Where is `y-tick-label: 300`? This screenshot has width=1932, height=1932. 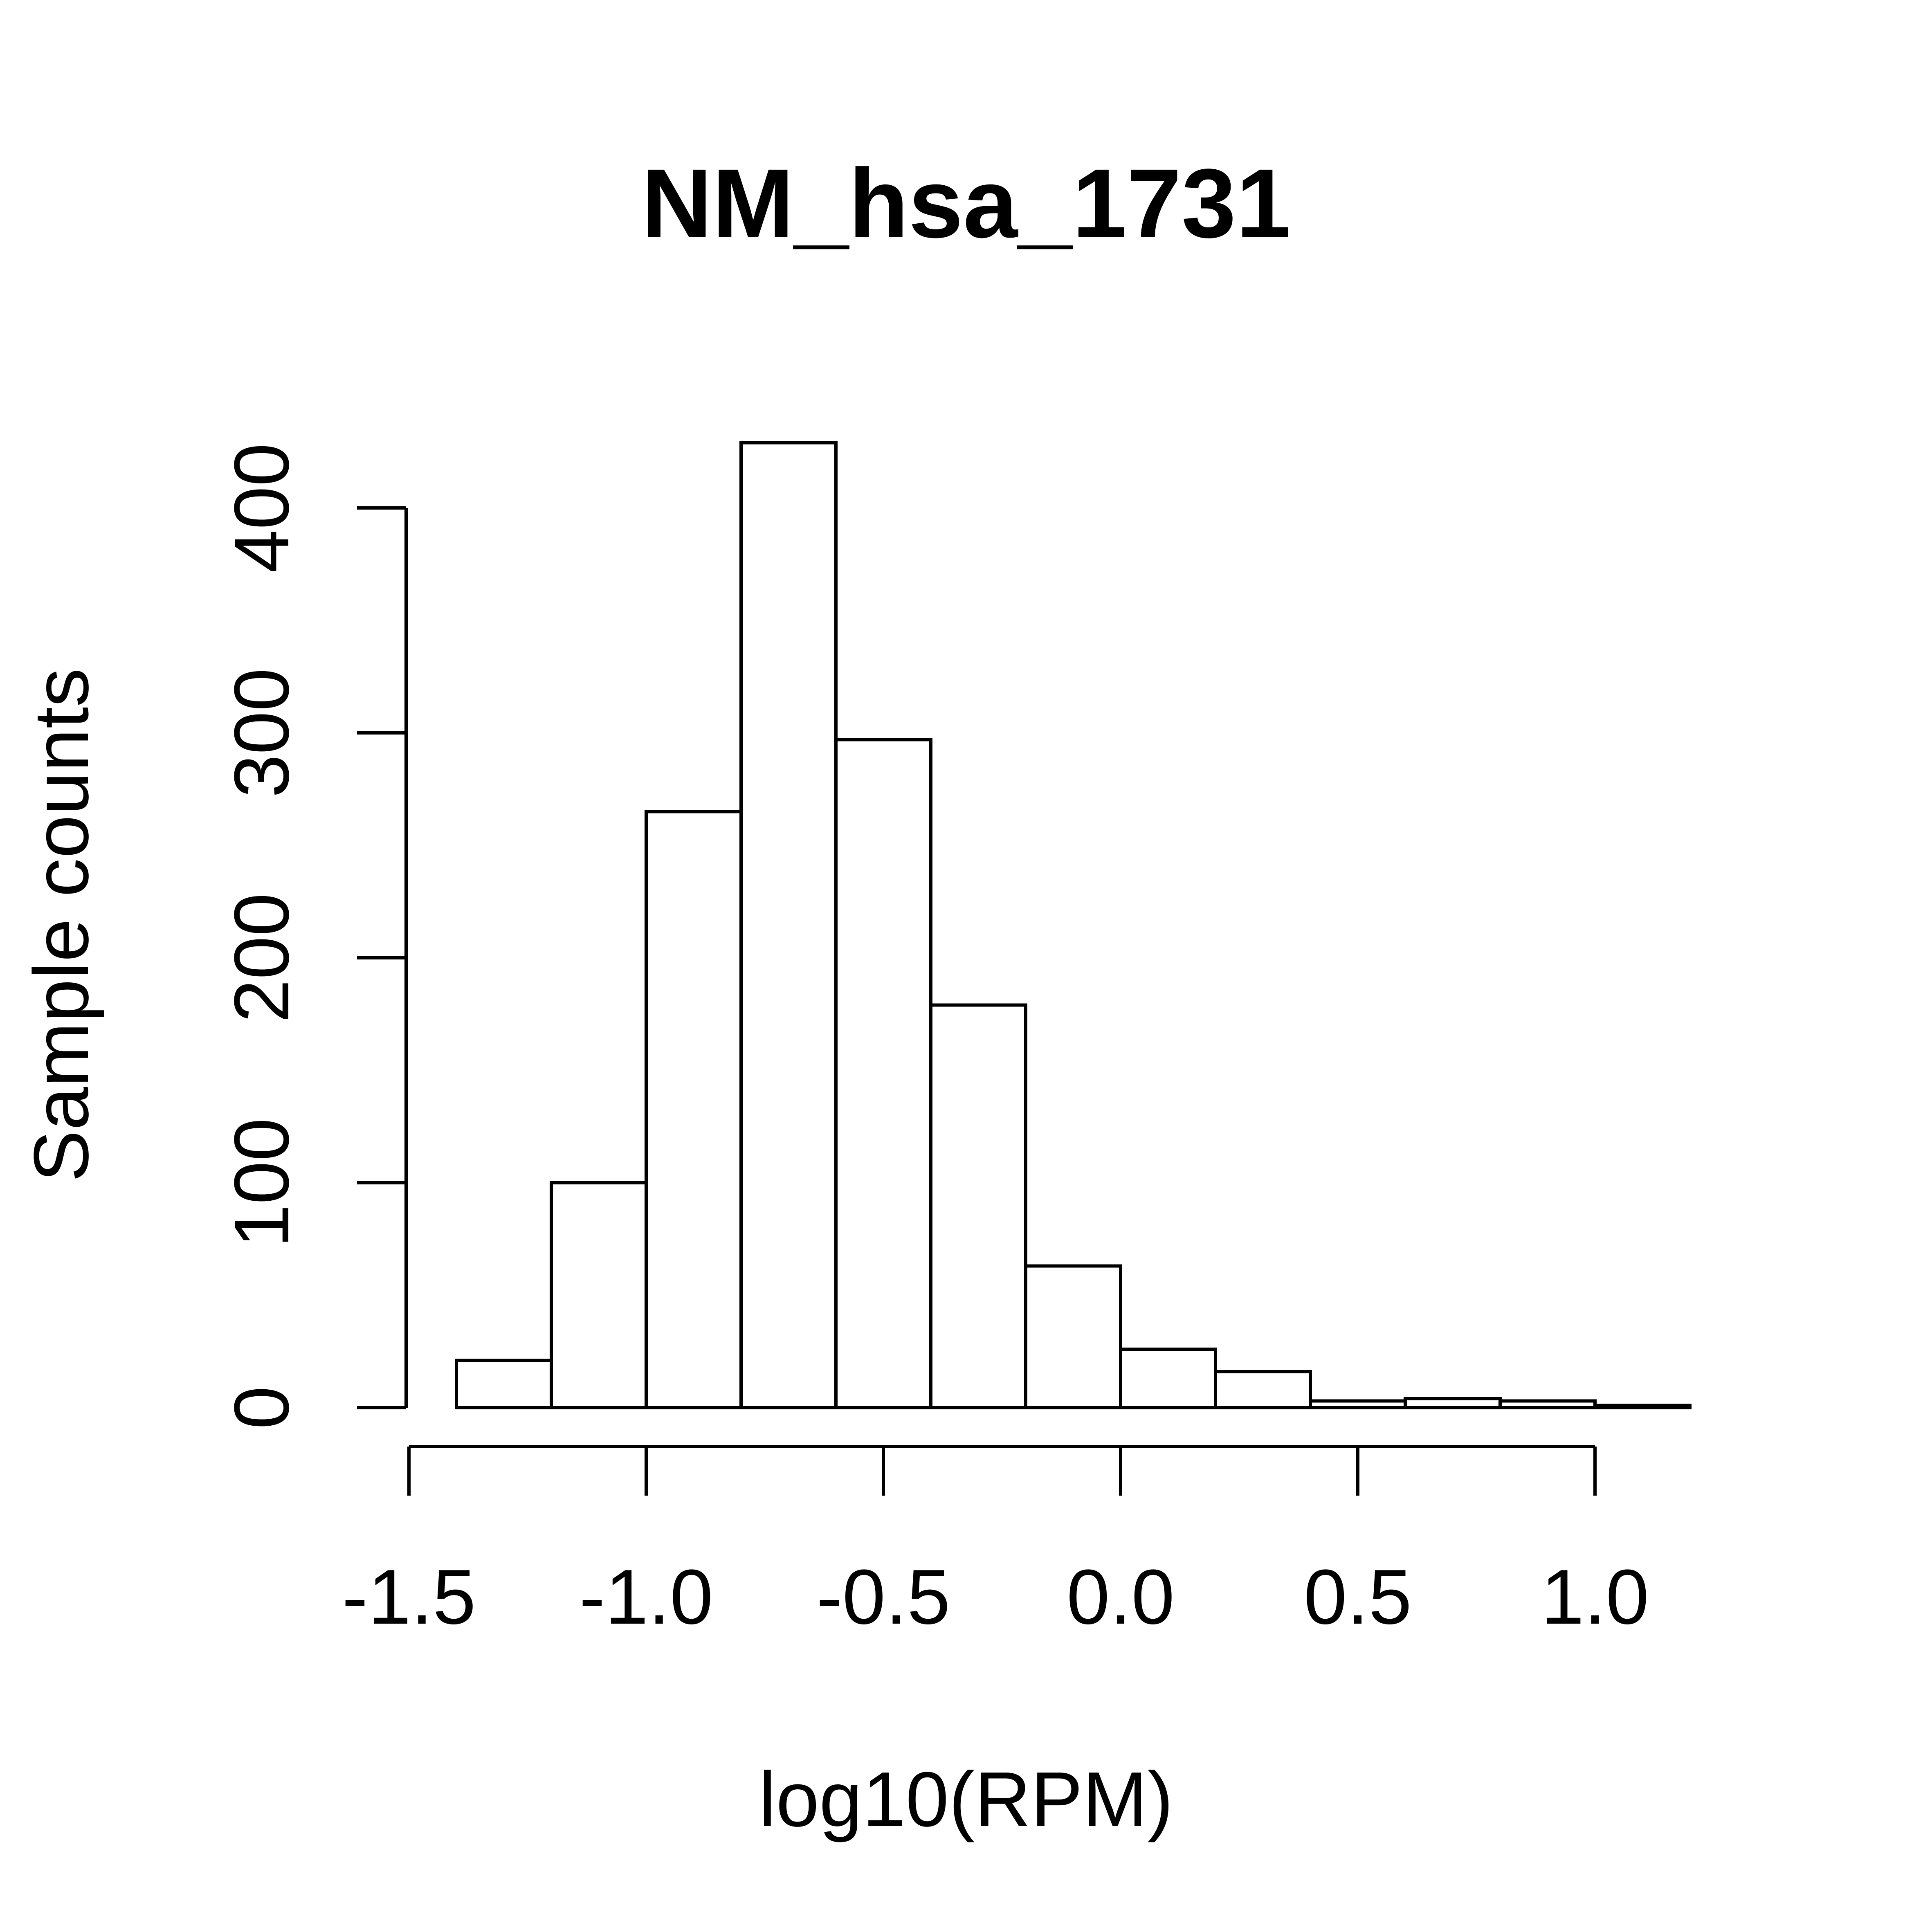 y-tick-label: 300 is located at coordinates (261, 733).